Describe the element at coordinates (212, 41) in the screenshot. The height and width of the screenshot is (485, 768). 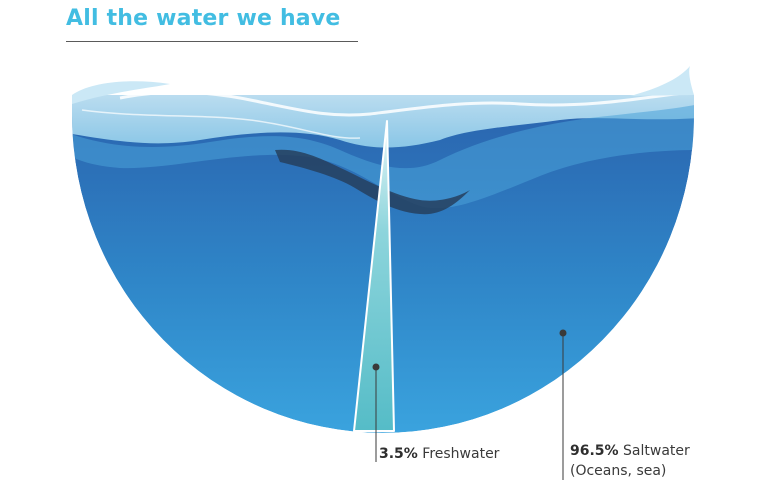
I see `title-underline` at that location.